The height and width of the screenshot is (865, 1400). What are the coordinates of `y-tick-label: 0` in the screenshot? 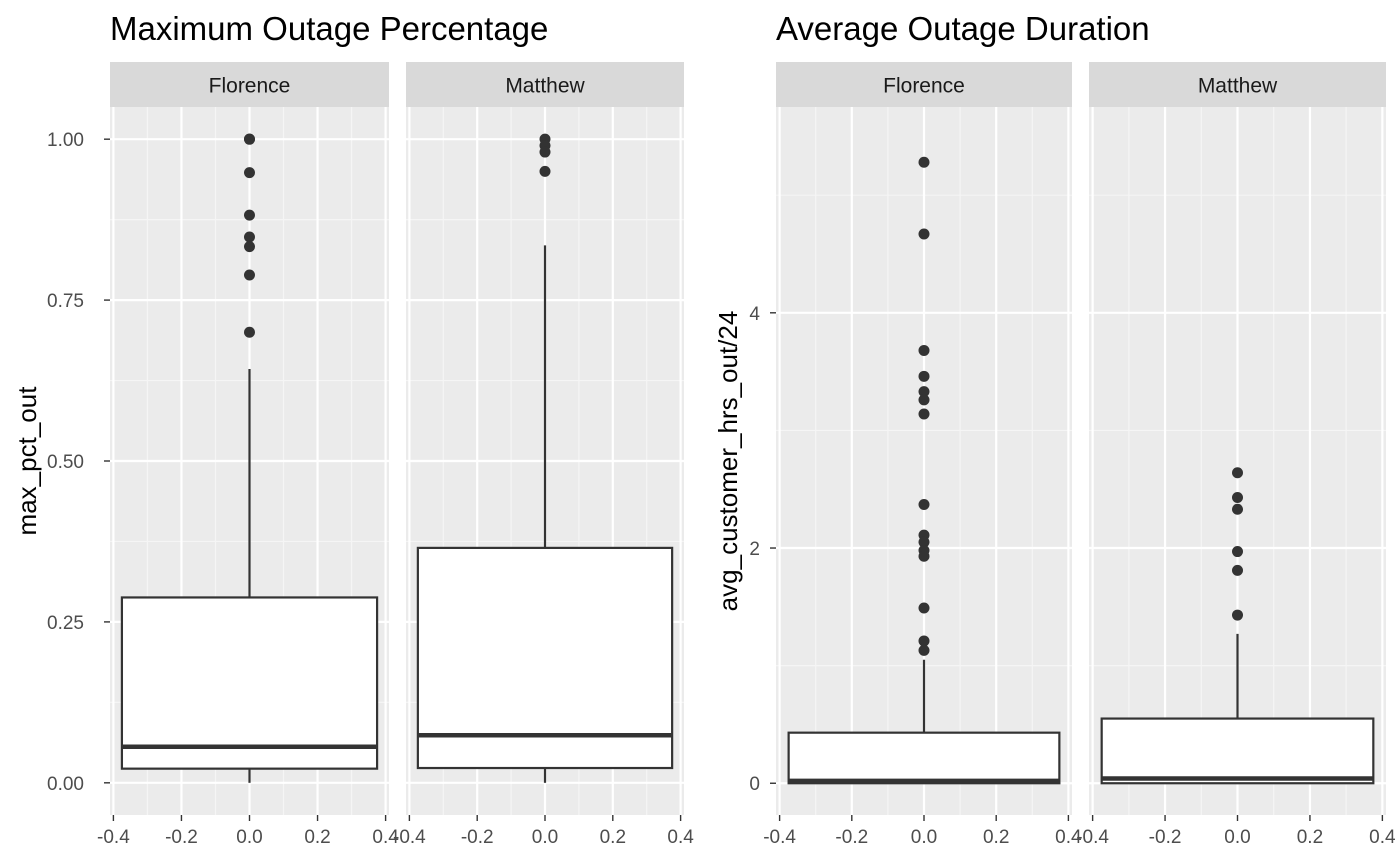 It's located at (754, 784).